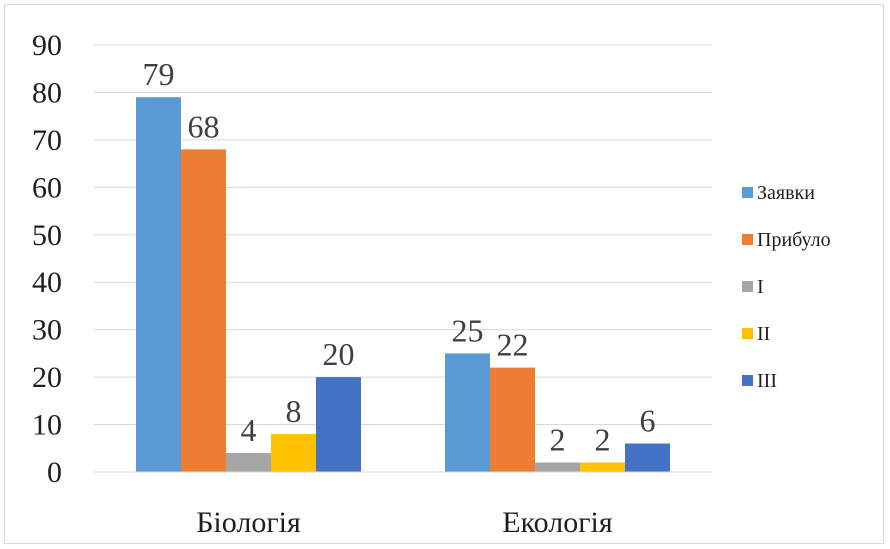 This screenshot has width=890, height=549. Describe the element at coordinates (249, 430) in the screenshot. I see `data-label-0-2: 4` at that location.